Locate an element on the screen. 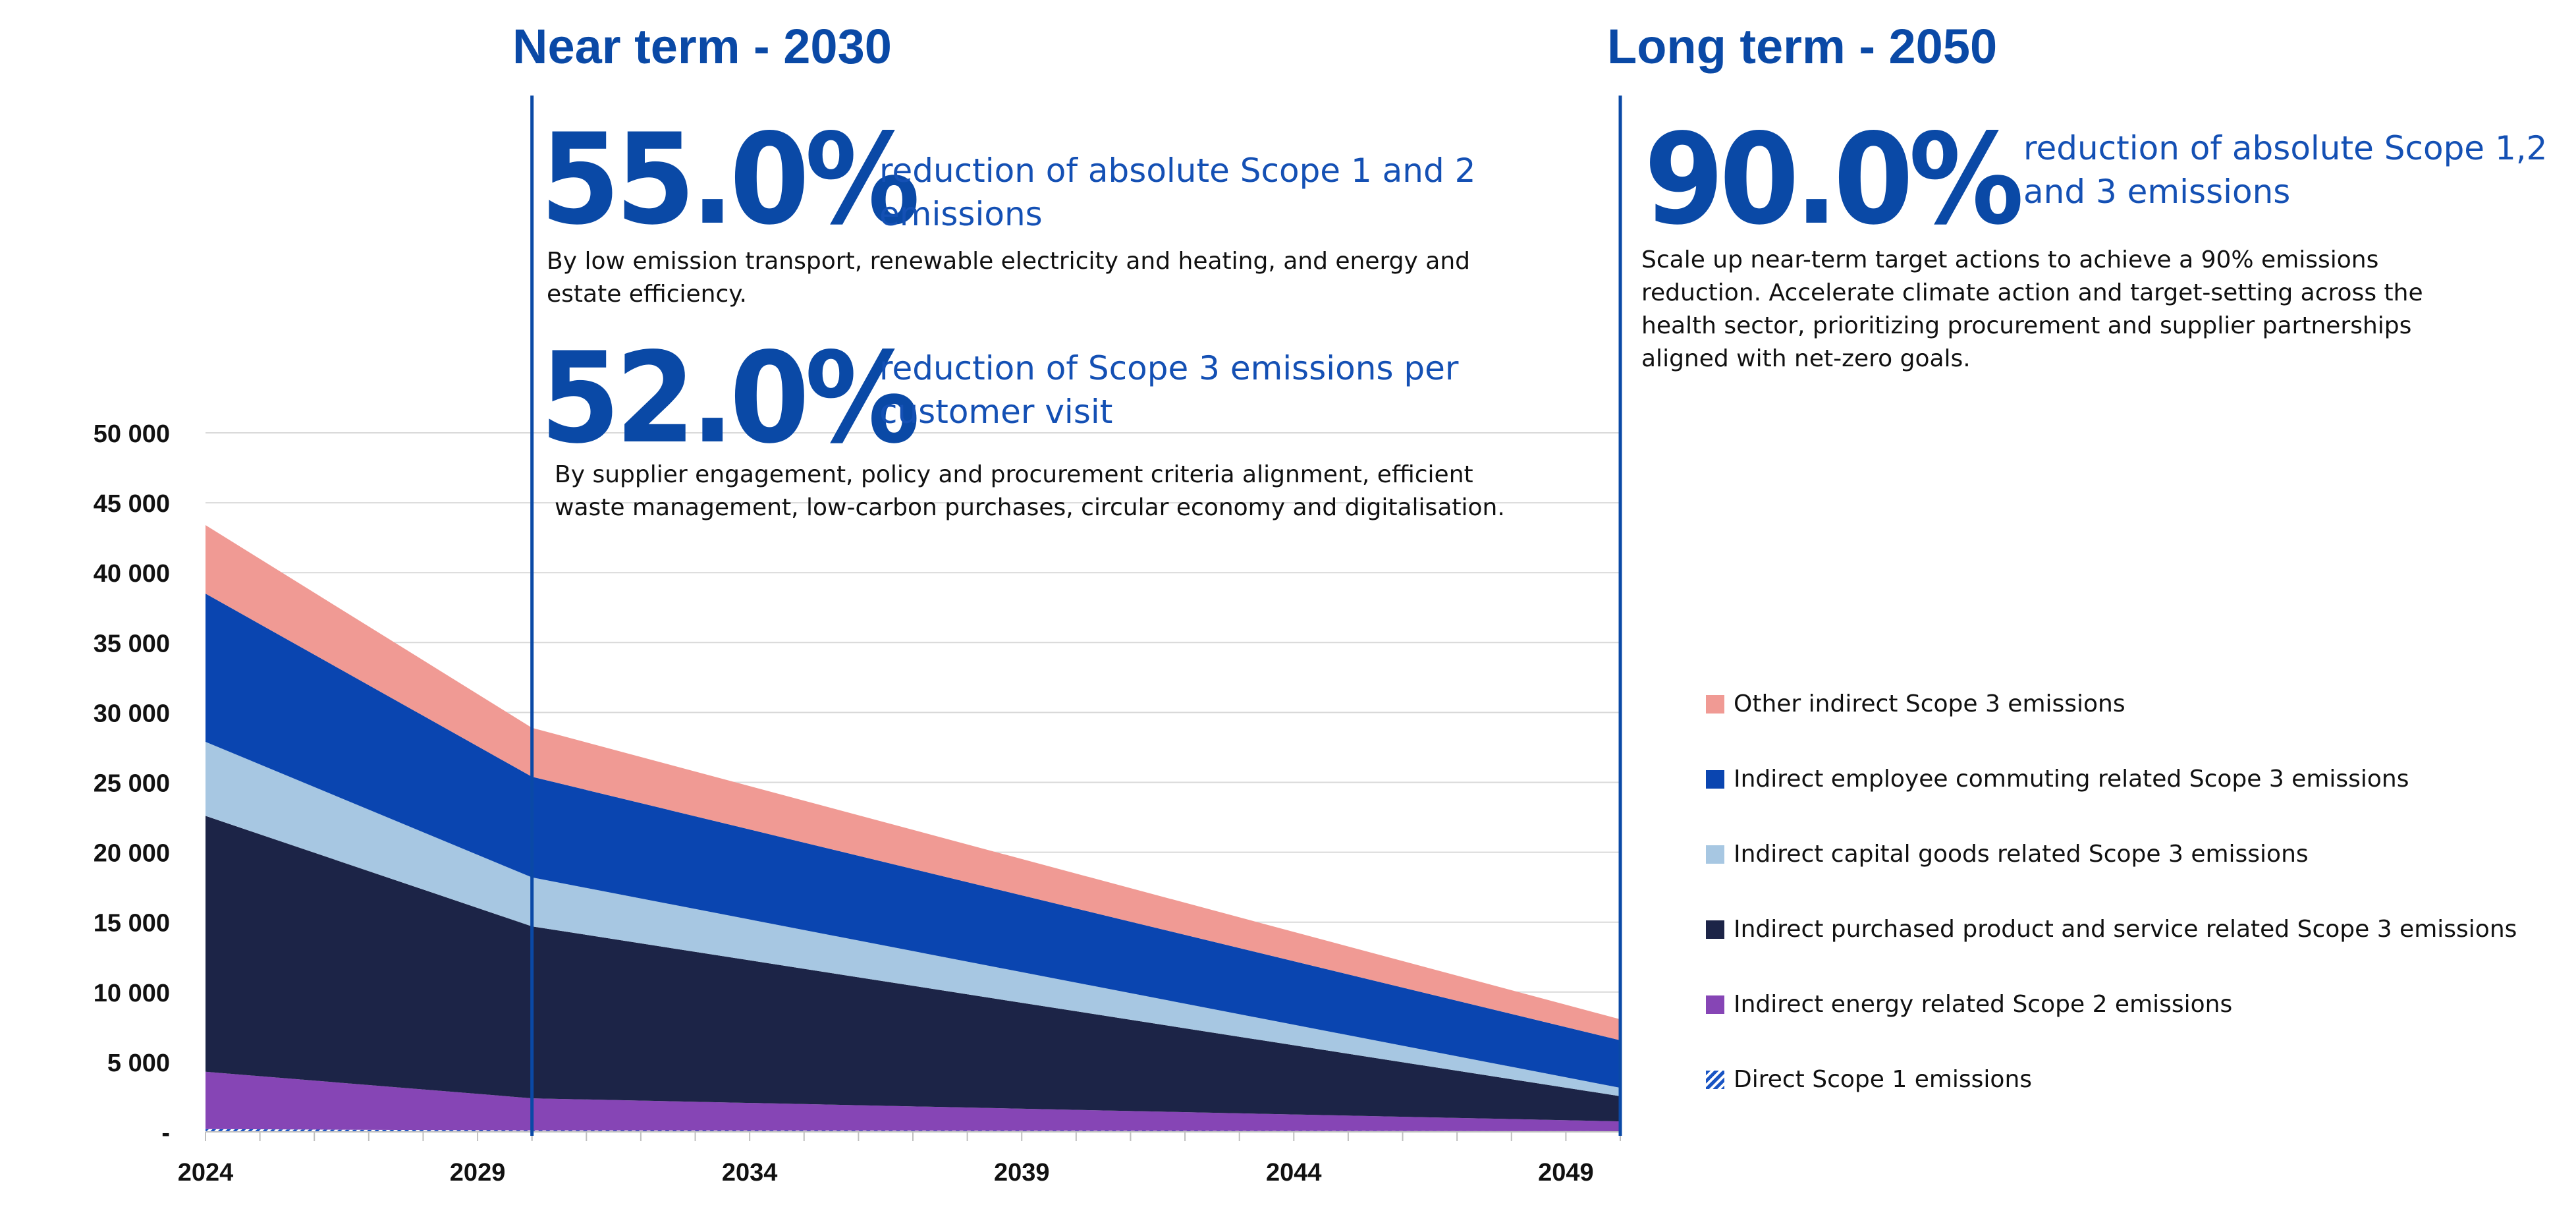 Image resolution: width=2576 pixels, height=1232 pixels. y-tick-label: 45 000 is located at coordinates (132, 504).